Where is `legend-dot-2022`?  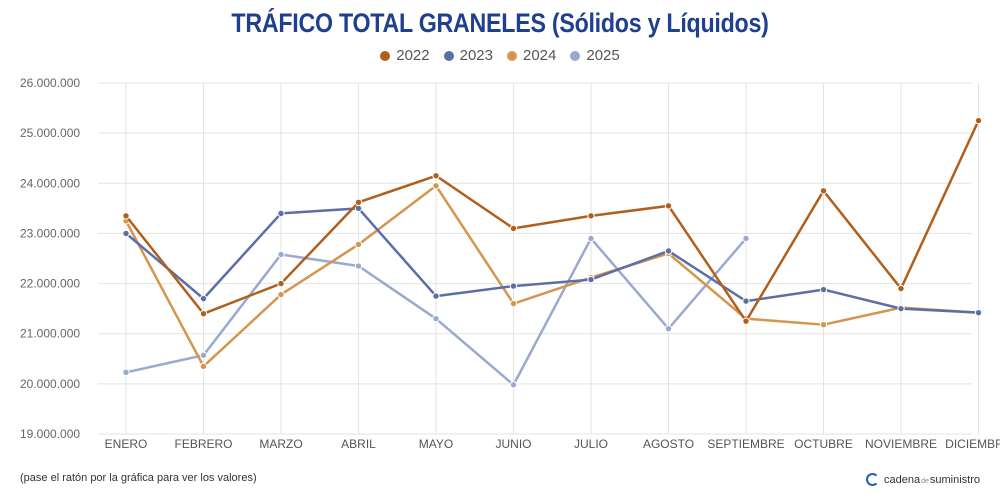 legend-dot-2022 is located at coordinates (385, 55).